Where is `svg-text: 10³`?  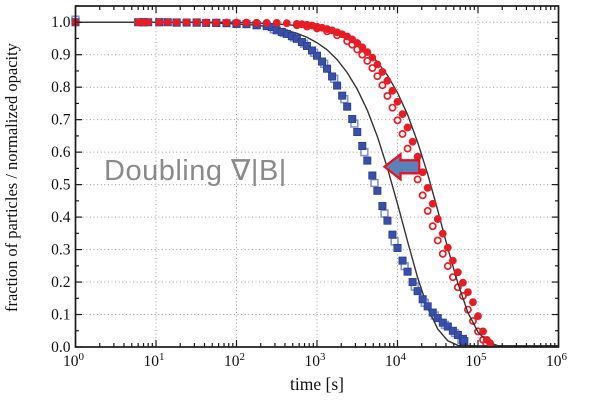
svg-text: 10³ is located at coordinates (316, 360).